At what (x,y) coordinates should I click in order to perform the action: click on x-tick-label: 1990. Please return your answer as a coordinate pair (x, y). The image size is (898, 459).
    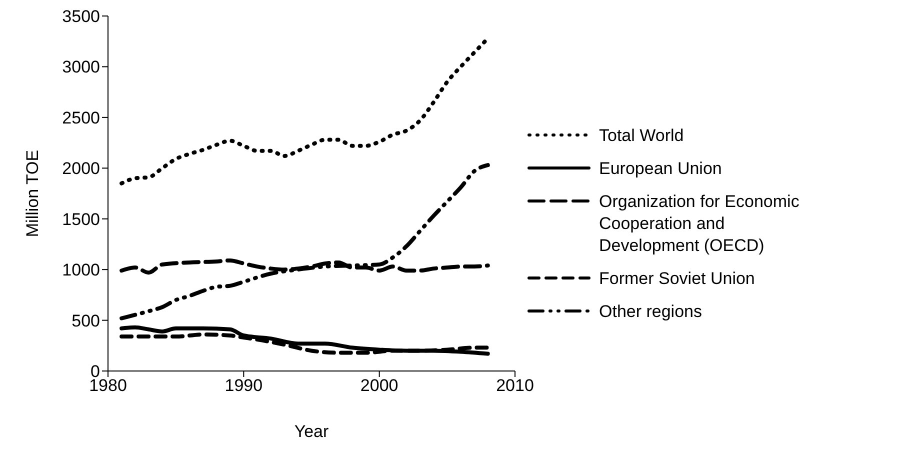
    Looking at the image, I should click on (243, 386).